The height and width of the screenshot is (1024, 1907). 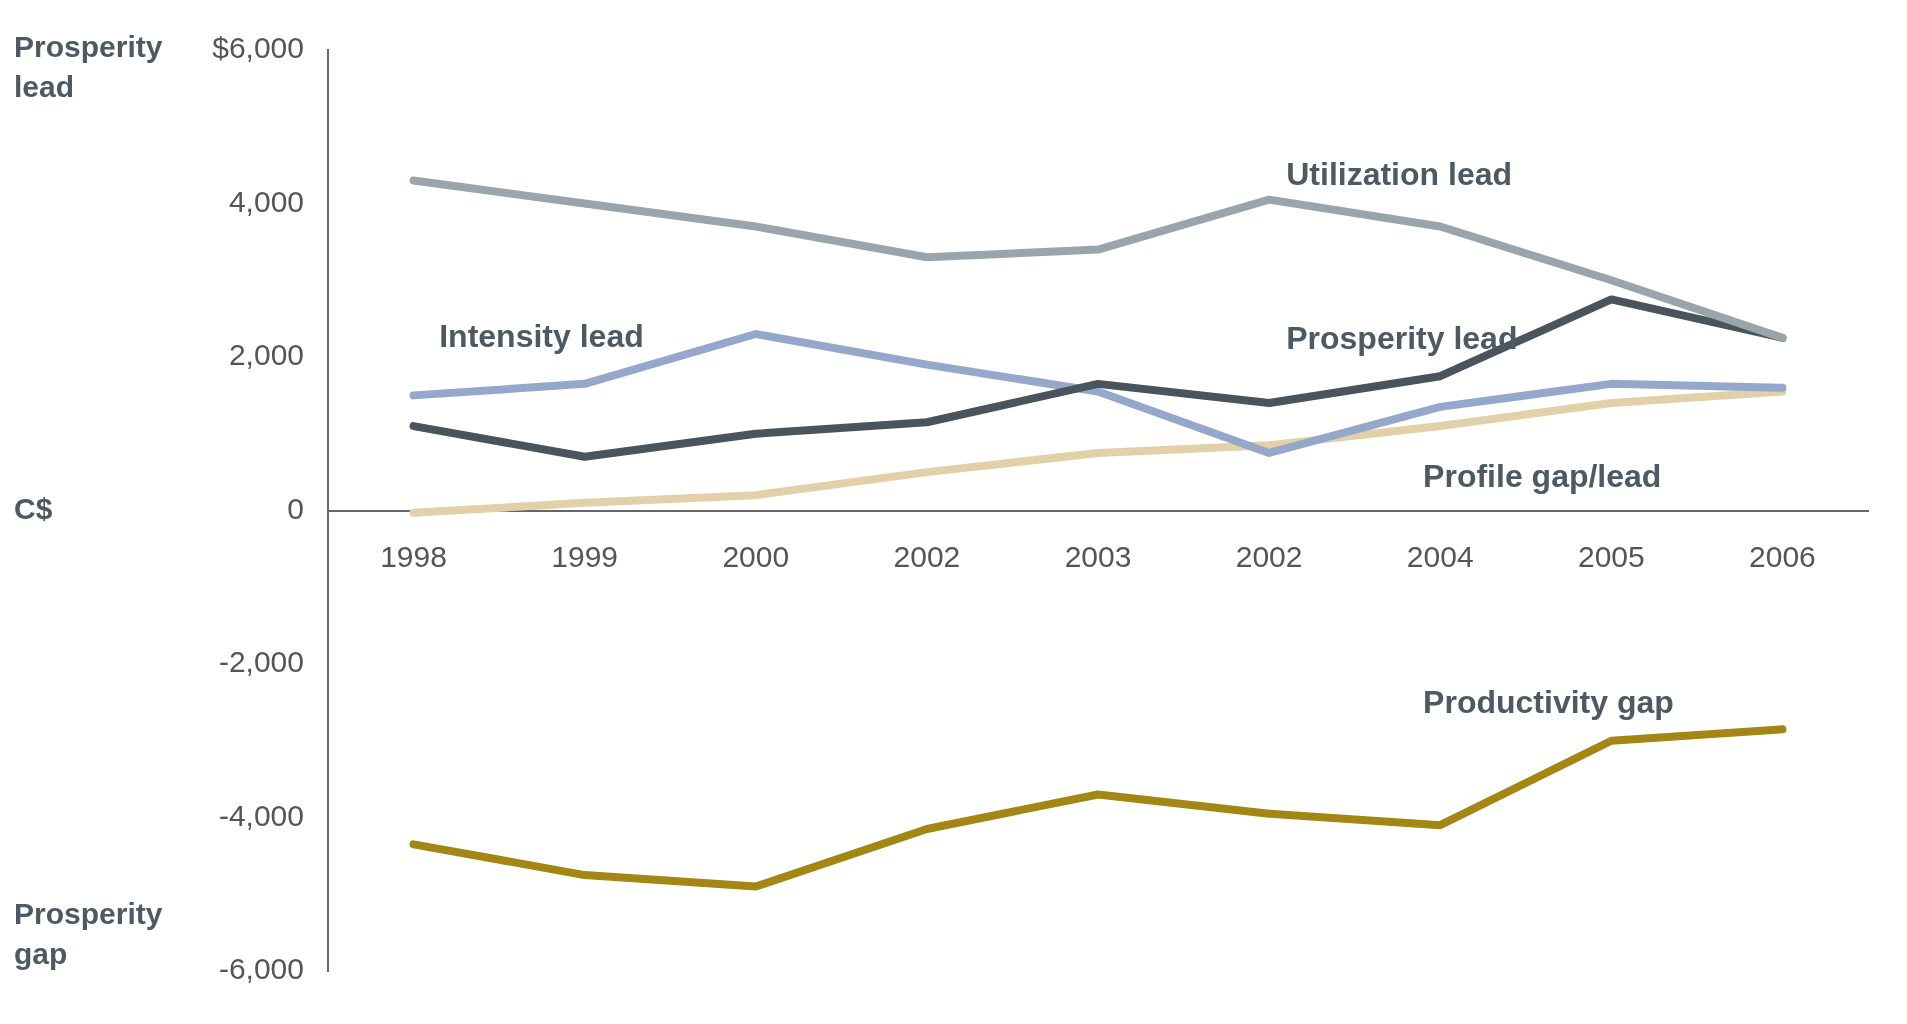 I want to click on x-tick-label: 1999, so click(x=585, y=556).